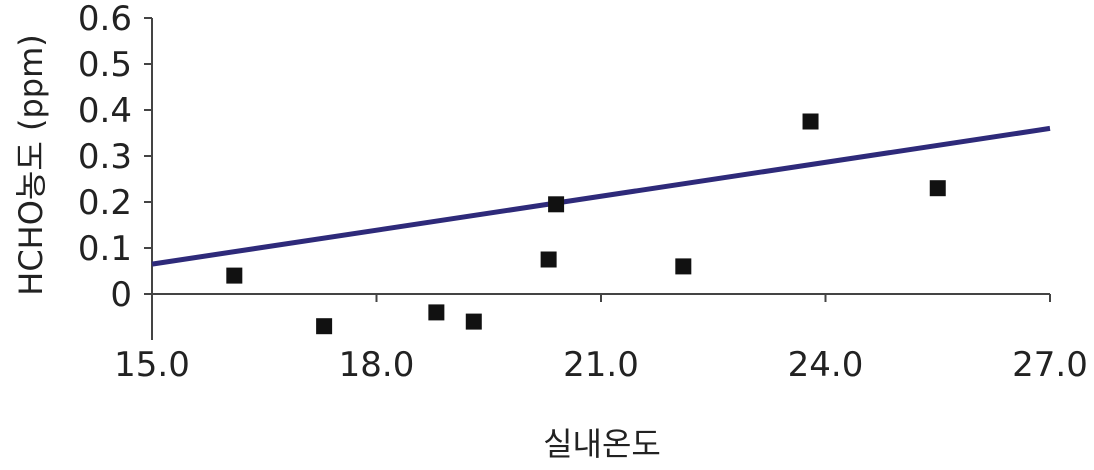 This screenshot has width=1094, height=470. What do you see at coordinates (826, 365) in the screenshot?
I see `x-tick-label: 24.0` at bounding box center [826, 365].